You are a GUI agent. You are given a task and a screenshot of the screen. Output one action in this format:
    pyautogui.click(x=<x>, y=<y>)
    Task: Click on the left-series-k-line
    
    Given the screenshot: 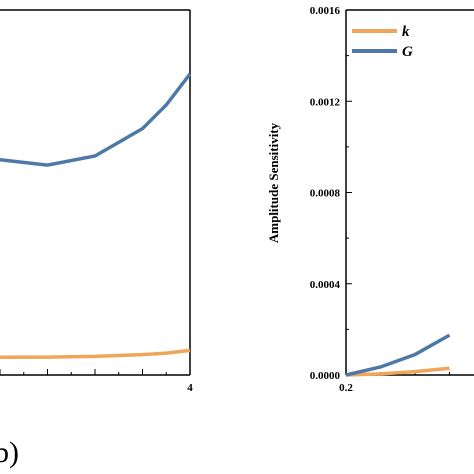 What is the action you would take?
    pyautogui.click(x=95, y=354)
    